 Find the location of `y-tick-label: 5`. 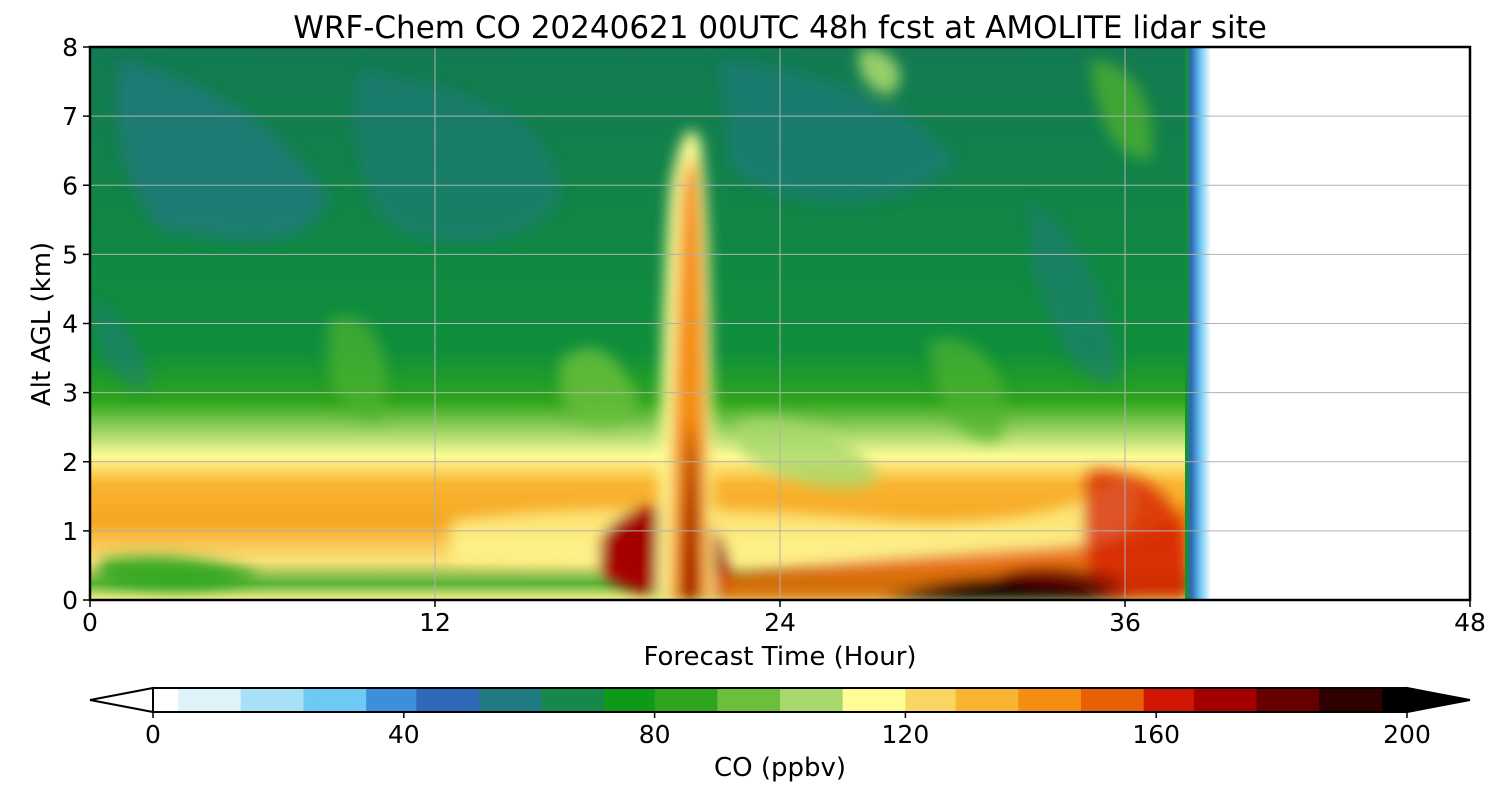

y-tick-label: 5 is located at coordinates (70, 254).